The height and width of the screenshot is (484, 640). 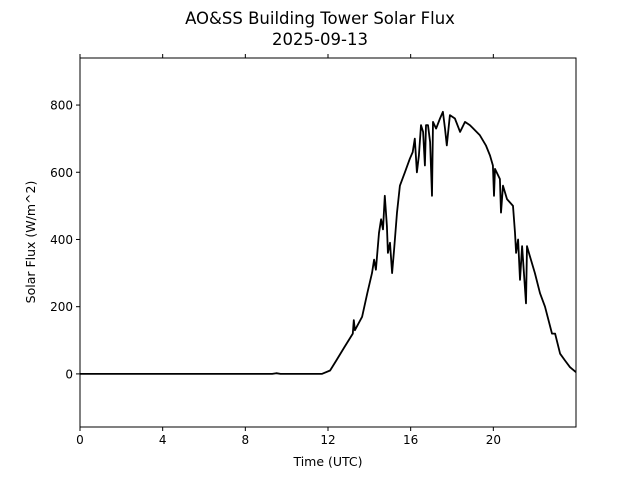 What do you see at coordinates (163, 440) in the screenshot?
I see `x-tick-label: 4` at bounding box center [163, 440].